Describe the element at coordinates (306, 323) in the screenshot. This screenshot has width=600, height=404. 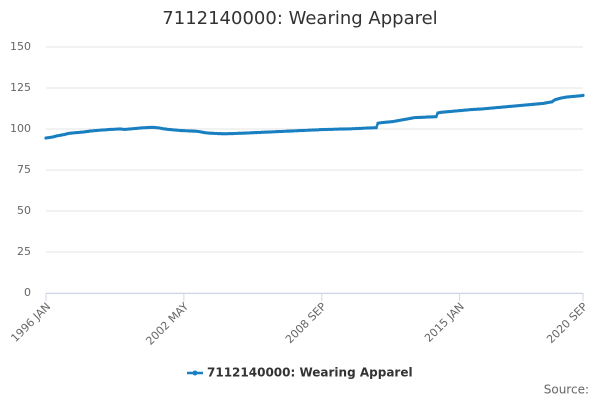
I see `x-tick-label: 2008 SEP` at that location.